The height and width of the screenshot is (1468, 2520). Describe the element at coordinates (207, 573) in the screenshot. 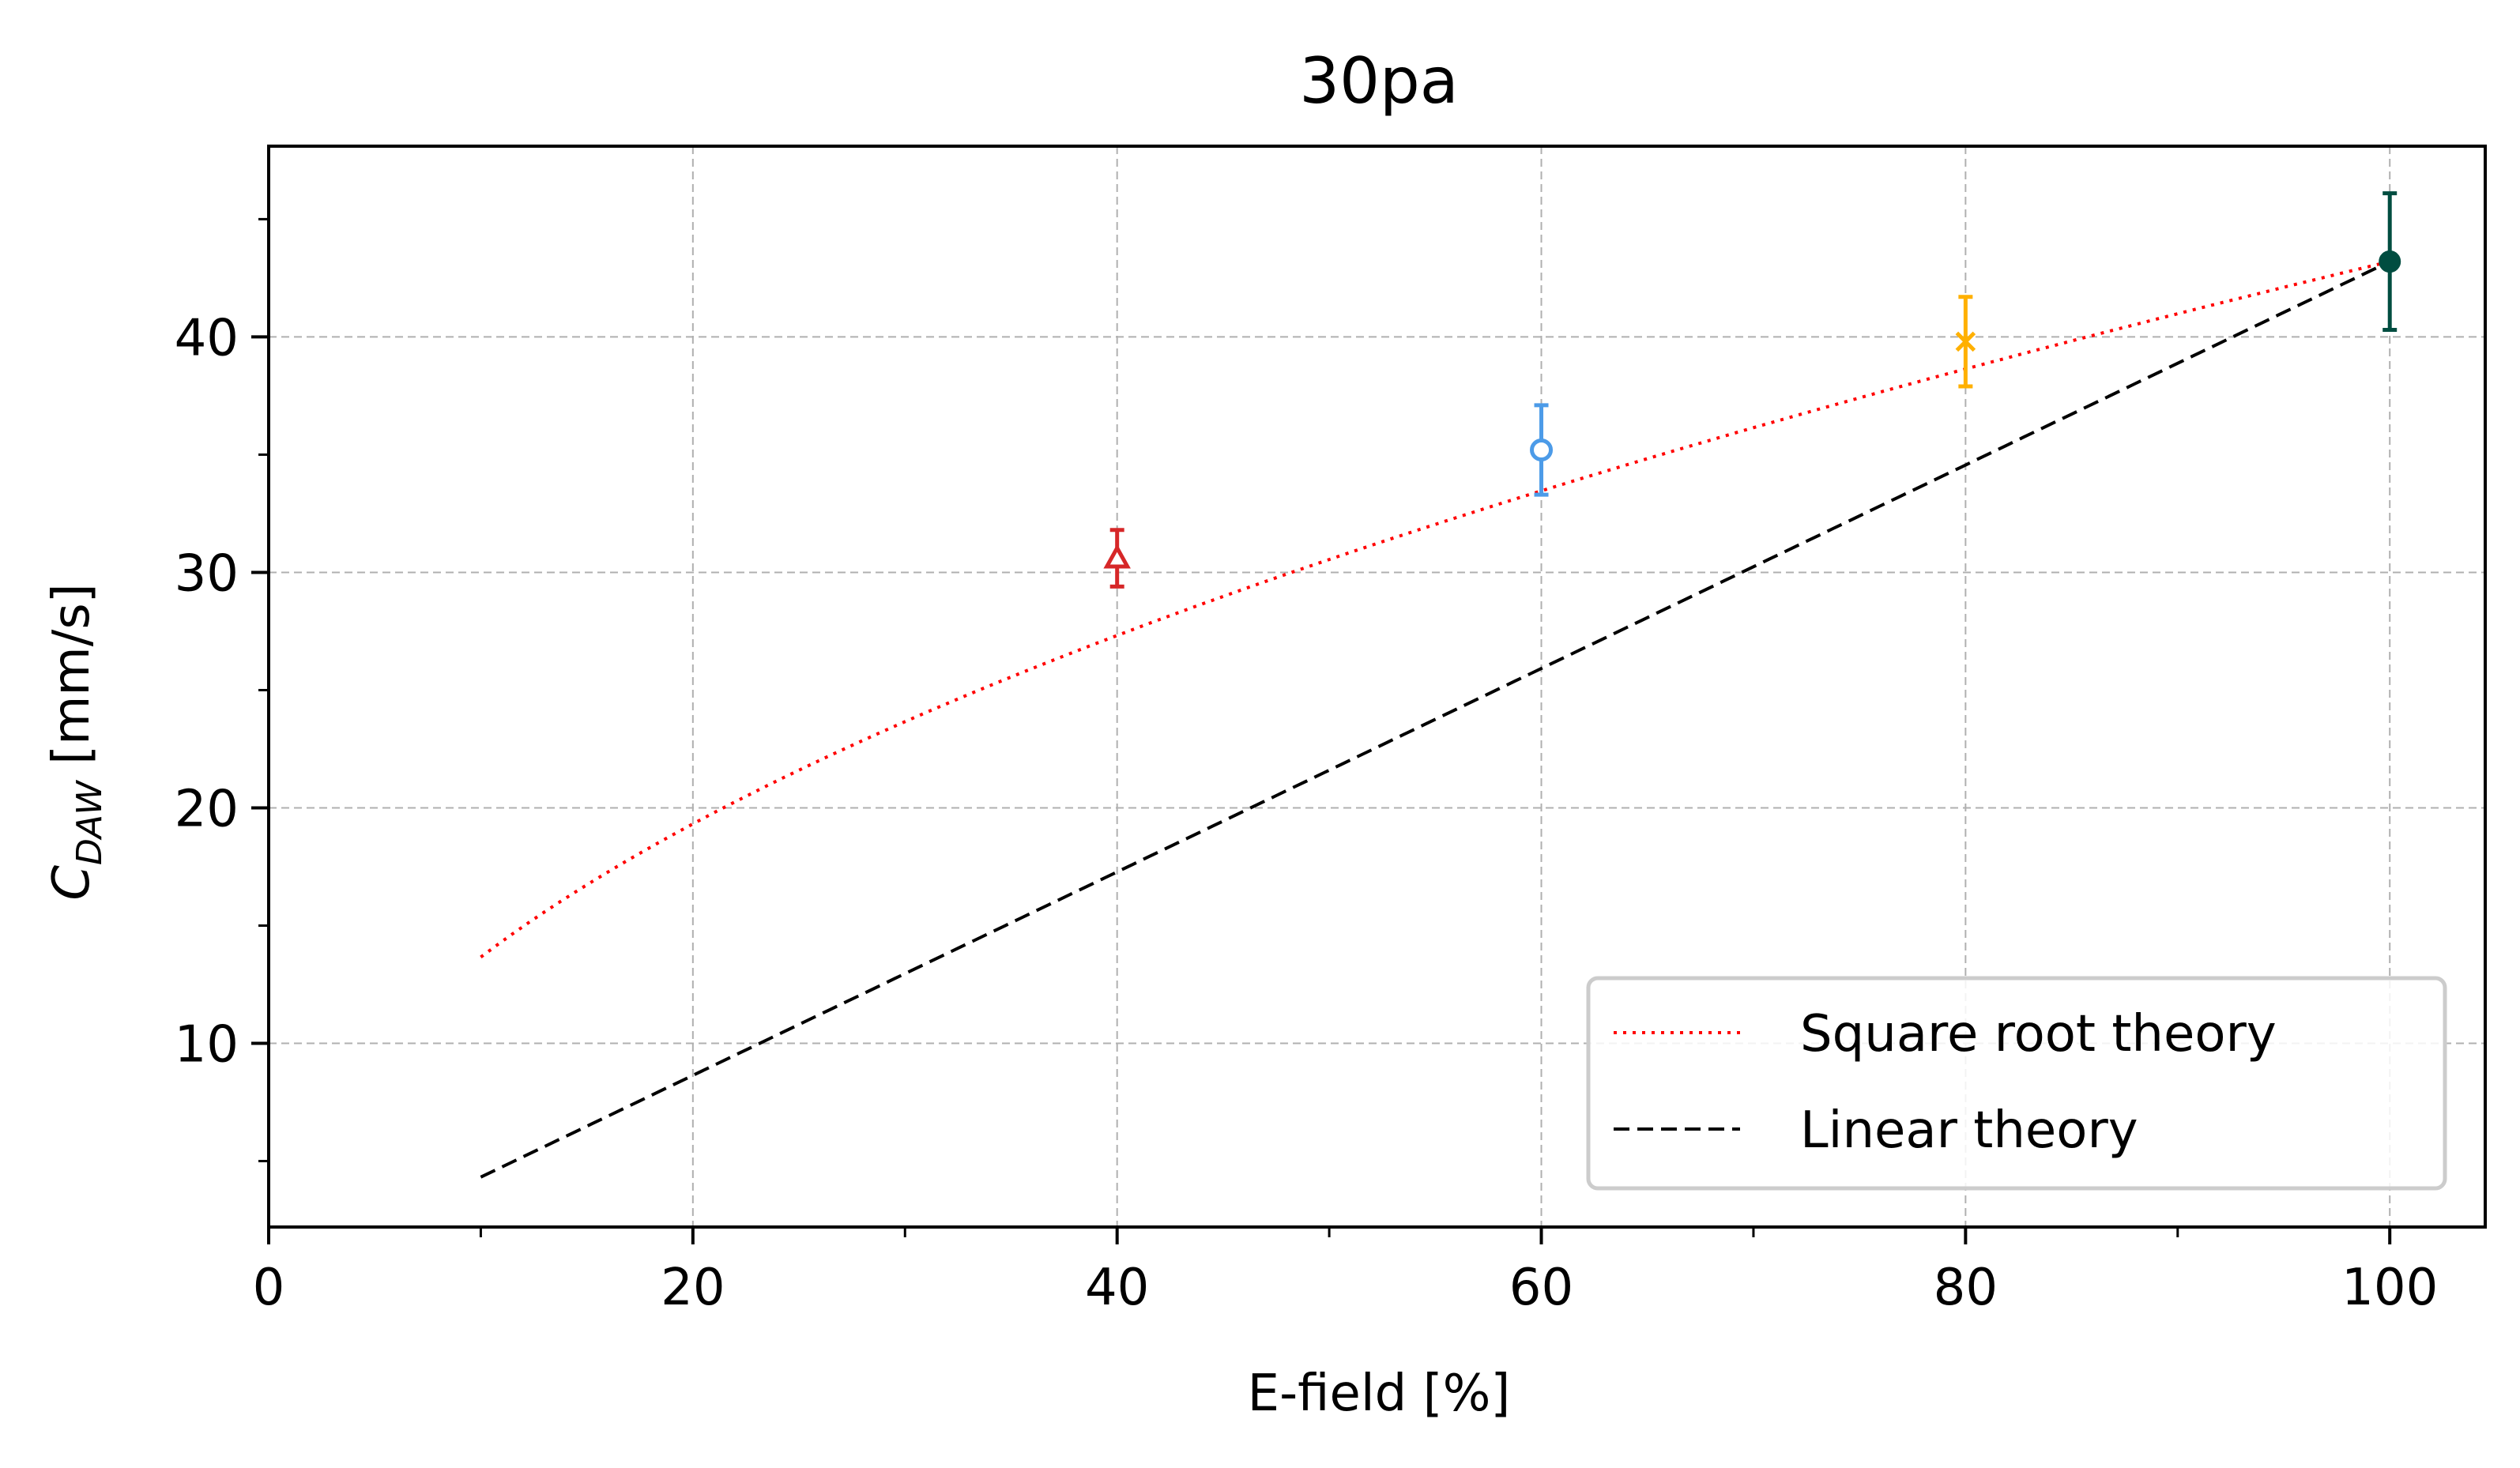

I see `y-tick-label: 30` at that location.